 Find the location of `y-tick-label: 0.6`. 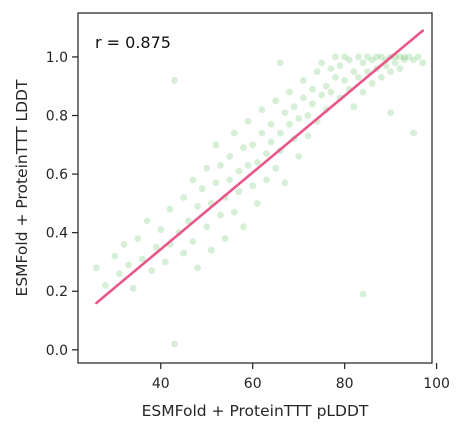

y-tick-label: 0.6 is located at coordinates (57, 175).